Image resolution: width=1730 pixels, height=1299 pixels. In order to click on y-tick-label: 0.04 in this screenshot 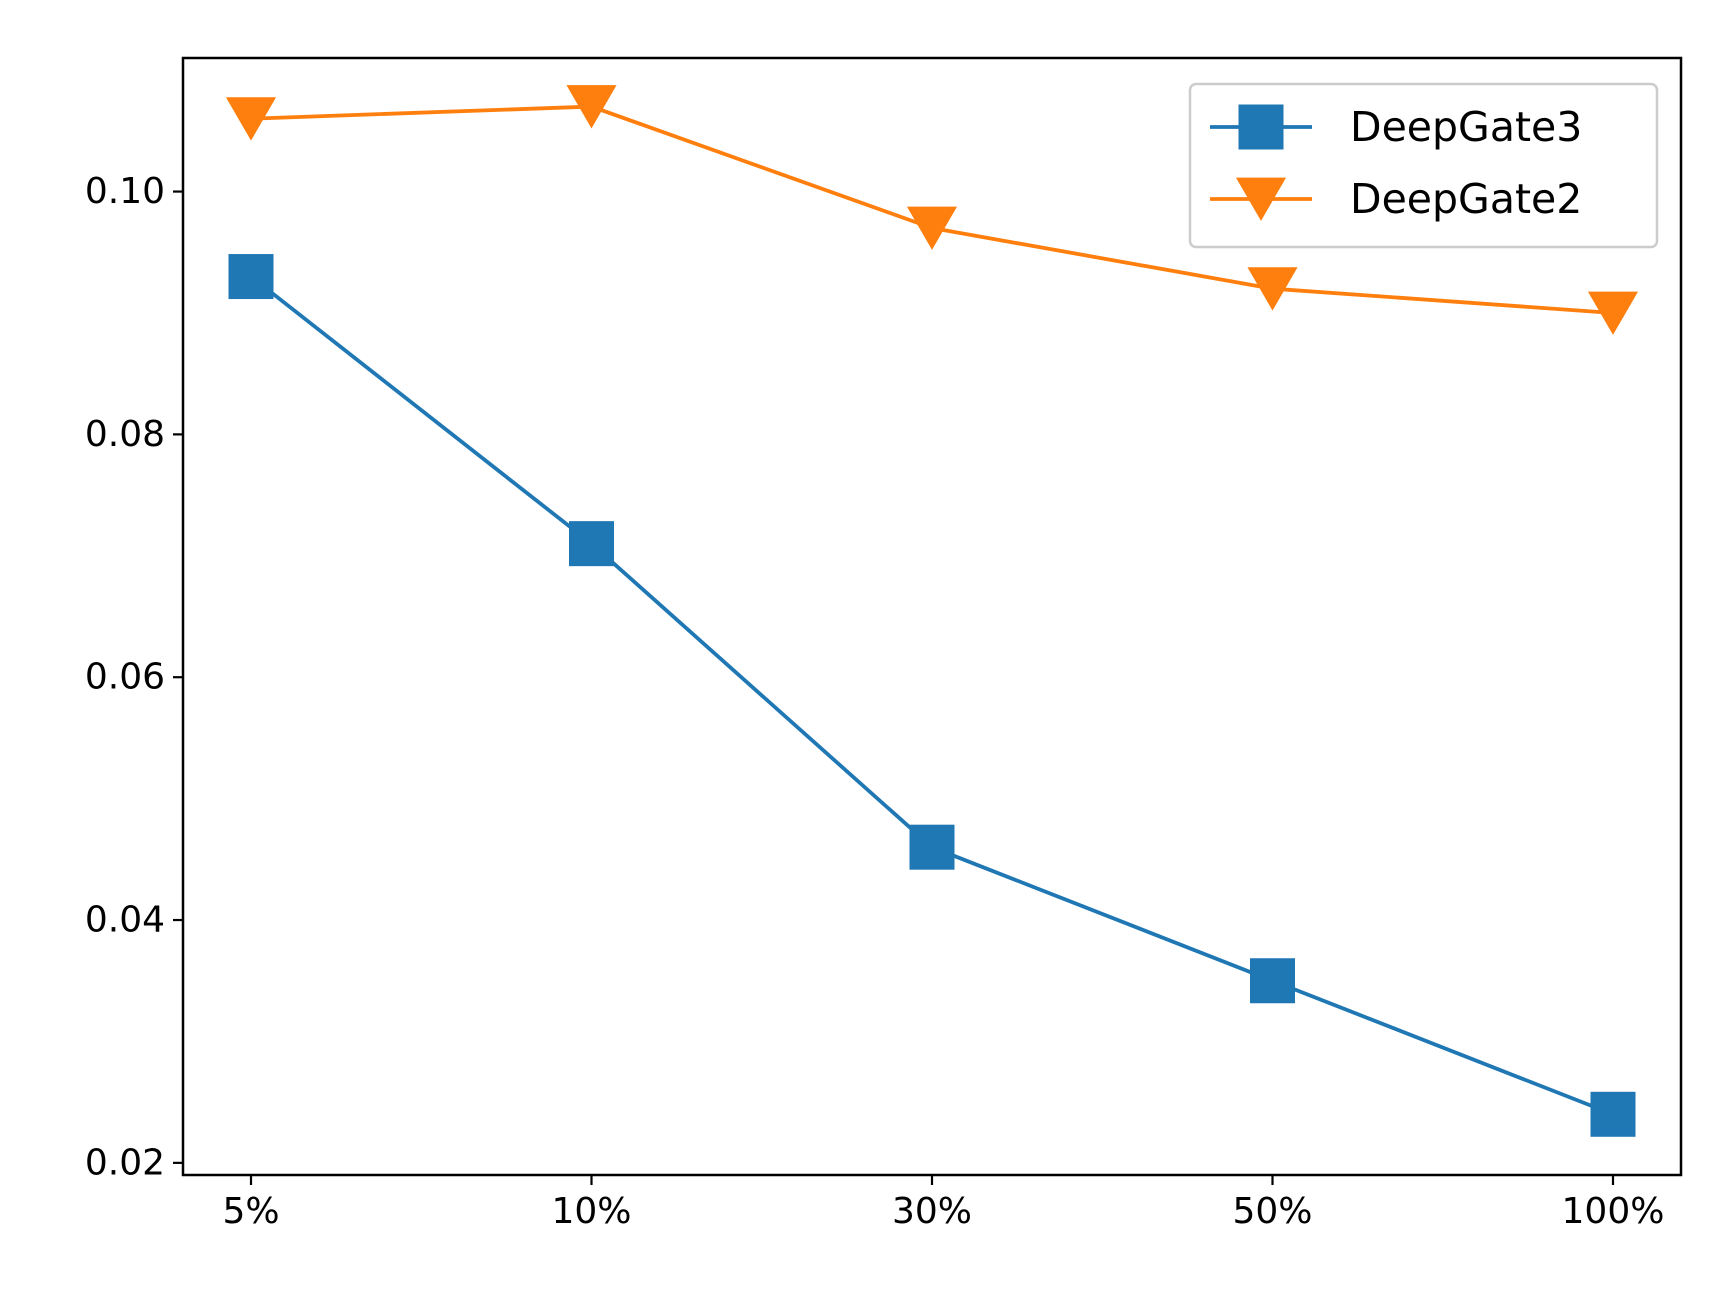, I will do `click(125, 920)`.